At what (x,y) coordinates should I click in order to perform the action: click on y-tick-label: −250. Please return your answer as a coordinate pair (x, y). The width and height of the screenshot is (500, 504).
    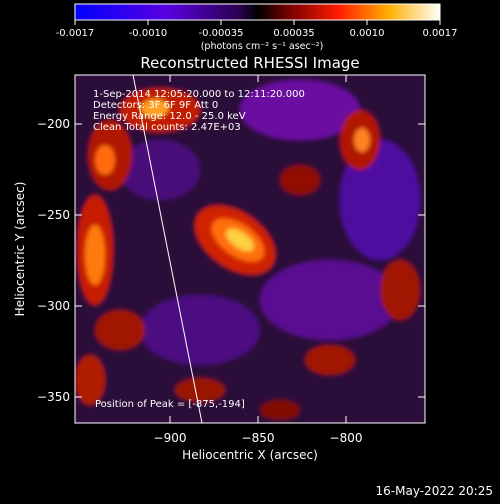
    Looking at the image, I should click on (53, 215).